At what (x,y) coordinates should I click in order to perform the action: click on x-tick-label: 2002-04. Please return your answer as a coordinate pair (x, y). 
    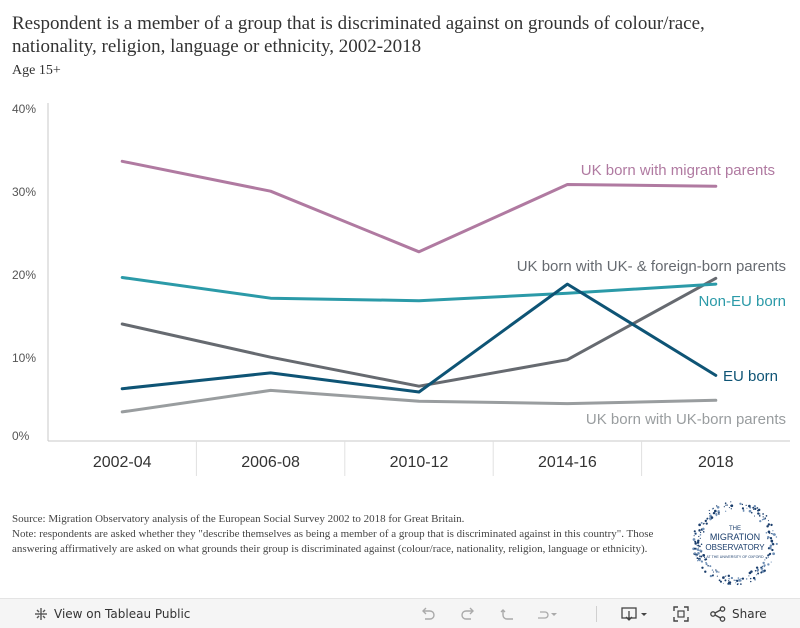
    Looking at the image, I should click on (122, 462).